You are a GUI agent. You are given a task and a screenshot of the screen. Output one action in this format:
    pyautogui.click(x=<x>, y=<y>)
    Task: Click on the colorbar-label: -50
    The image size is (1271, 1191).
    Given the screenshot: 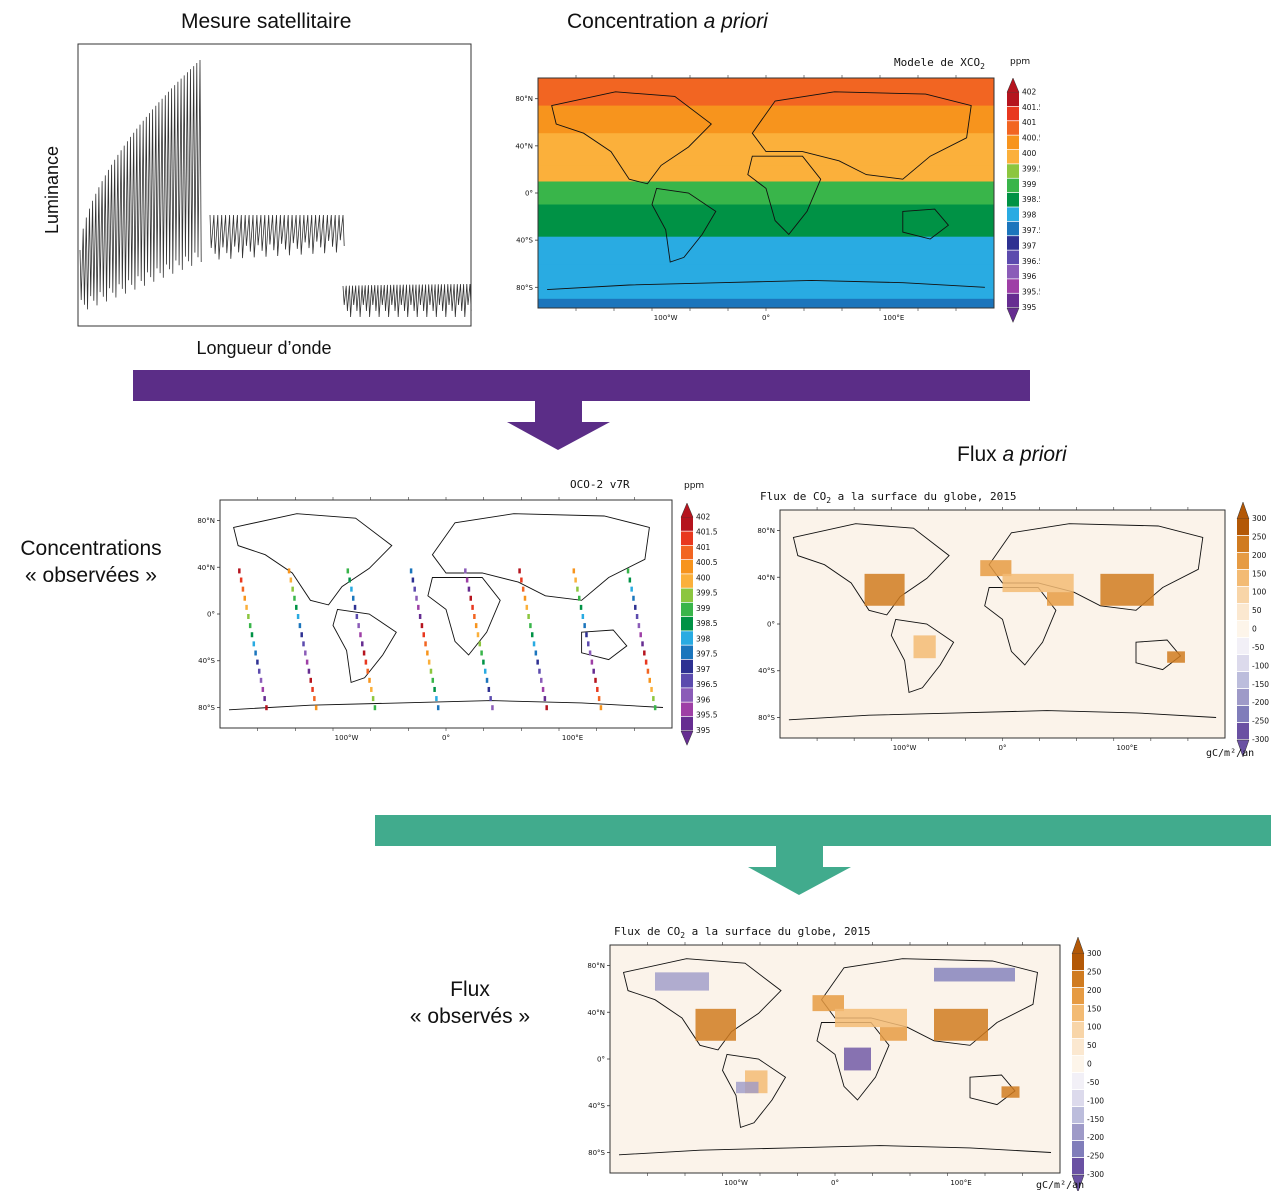 What is the action you would take?
    pyautogui.click(x=1093, y=1082)
    